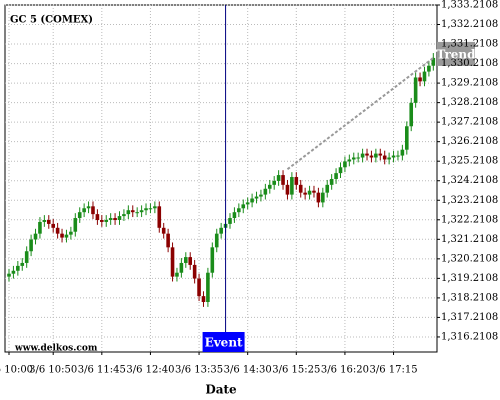 This screenshot has width=500, height=400. I want to click on x-tick-label: 3/6 17:15, so click(393, 370).